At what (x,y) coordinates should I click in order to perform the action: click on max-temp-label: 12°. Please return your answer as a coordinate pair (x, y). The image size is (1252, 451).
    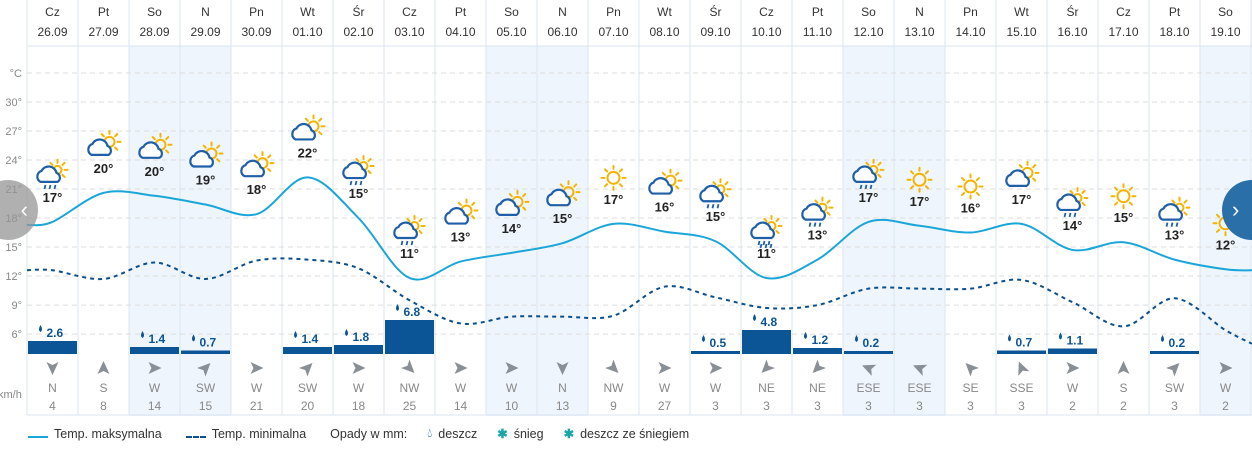
    Looking at the image, I should click on (1226, 244).